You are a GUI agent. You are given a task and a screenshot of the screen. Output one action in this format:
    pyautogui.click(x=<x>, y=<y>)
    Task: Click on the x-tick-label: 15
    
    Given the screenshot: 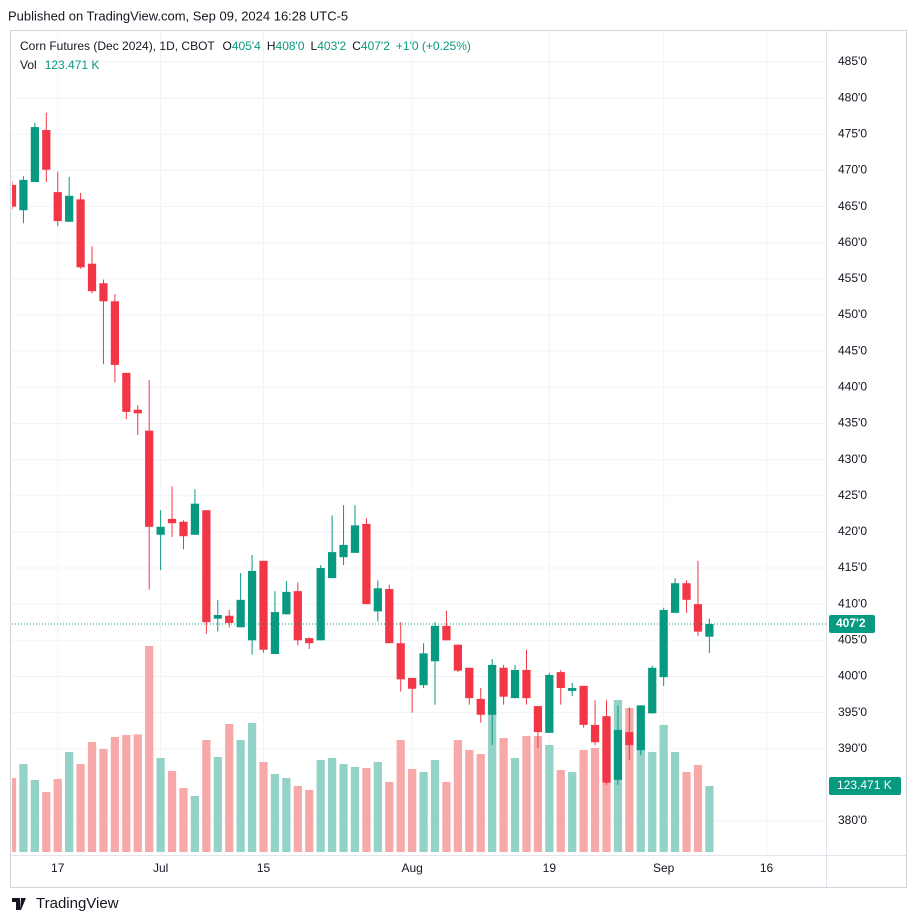 What is the action you would take?
    pyautogui.click(x=264, y=868)
    